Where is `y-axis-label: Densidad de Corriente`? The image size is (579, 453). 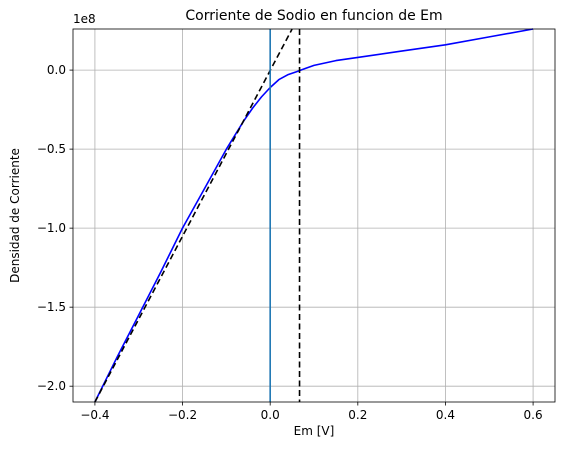
y-axis-label: Densidad de Corriente is located at coordinates (15, 215).